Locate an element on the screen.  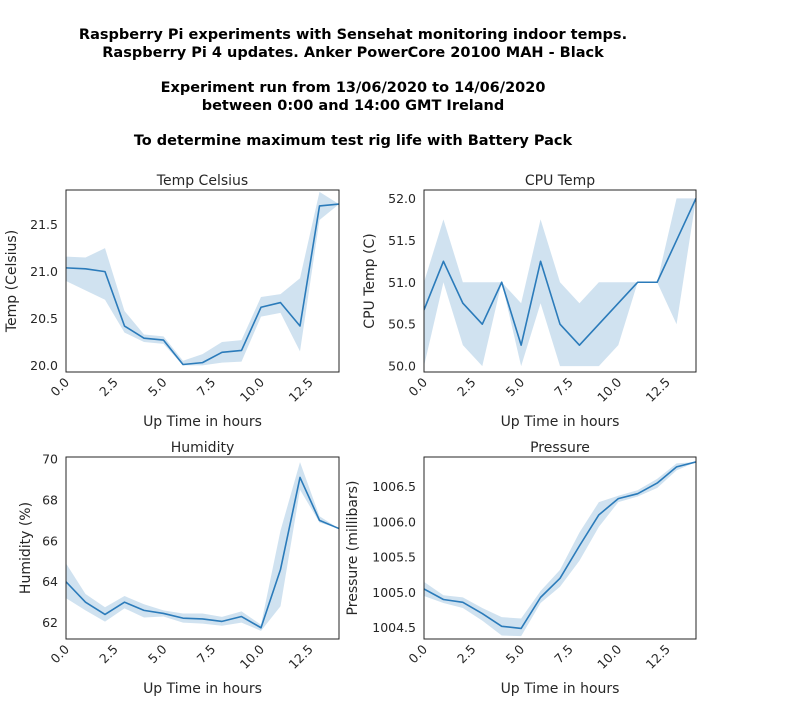
humidity-axes-frame is located at coordinates (202, 548).